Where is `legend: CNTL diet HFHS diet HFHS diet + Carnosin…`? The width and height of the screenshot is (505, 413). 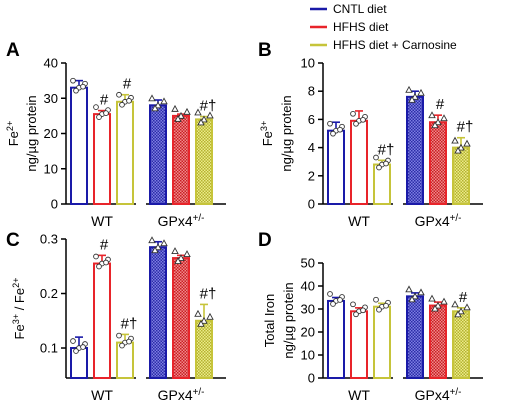 legend: CNTL diet HFHS diet HFHS diet + Carnosin… is located at coordinates (383, 27).